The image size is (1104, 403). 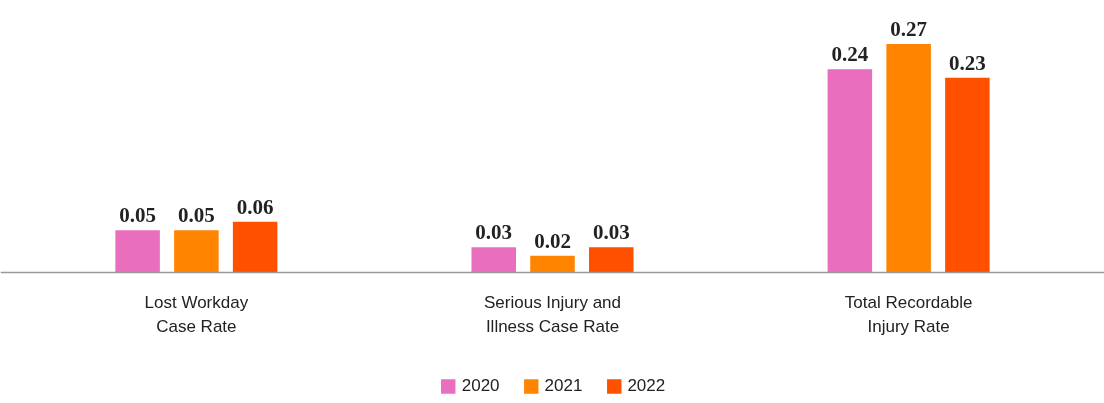 I want to click on data-label: 0.02, so click(x=552, y=240).